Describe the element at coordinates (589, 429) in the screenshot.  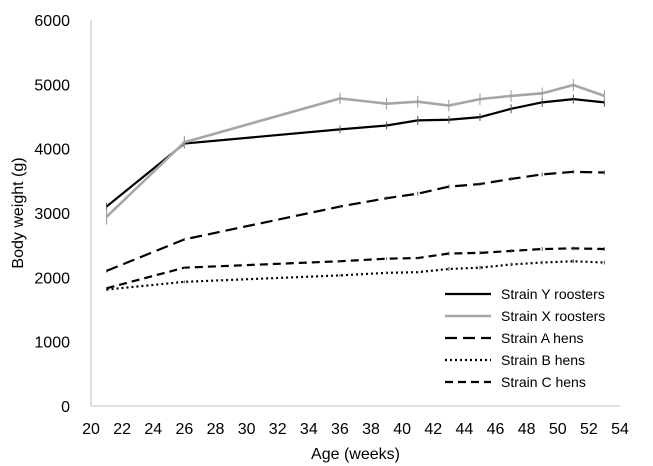
I see `x-tick-label: 52` at that location.